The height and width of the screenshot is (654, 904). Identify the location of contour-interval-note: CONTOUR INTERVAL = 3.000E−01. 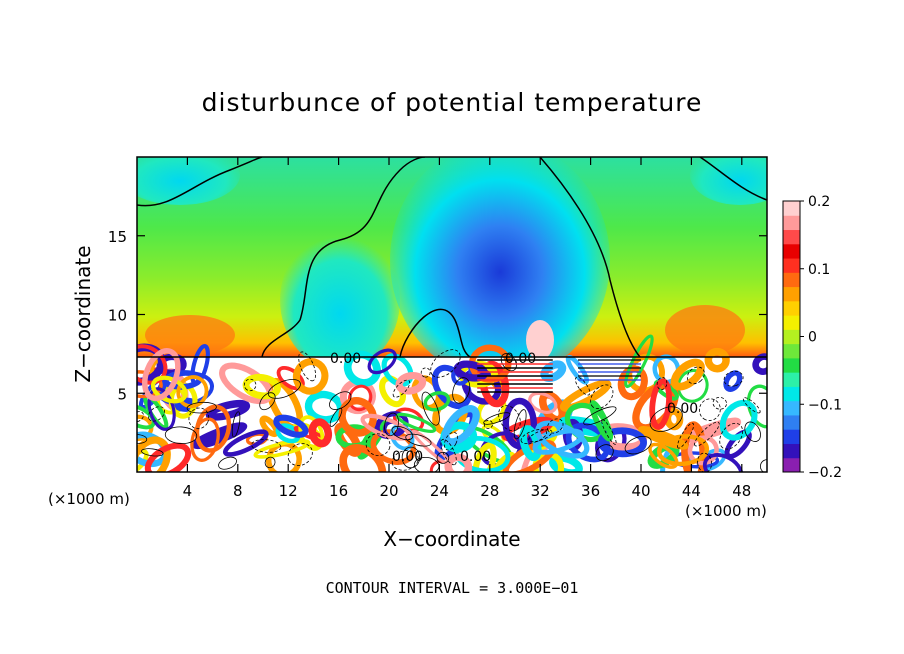
(452, 588).